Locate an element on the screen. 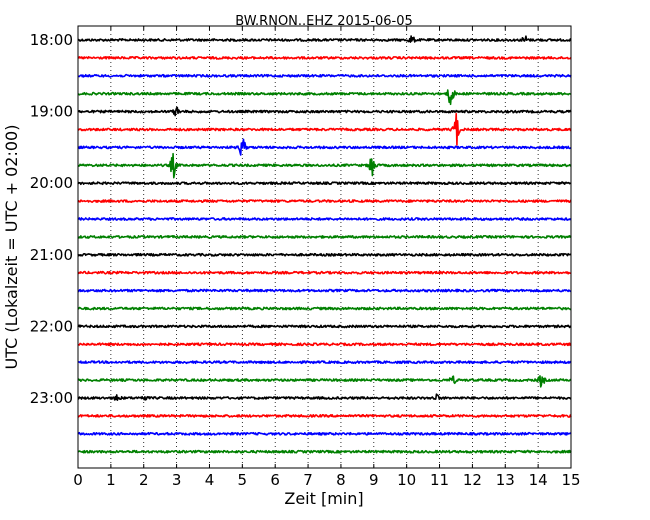 This screenshot has height=520, width=650. x-tick-label: 0 is located at coordinates (78, 480).